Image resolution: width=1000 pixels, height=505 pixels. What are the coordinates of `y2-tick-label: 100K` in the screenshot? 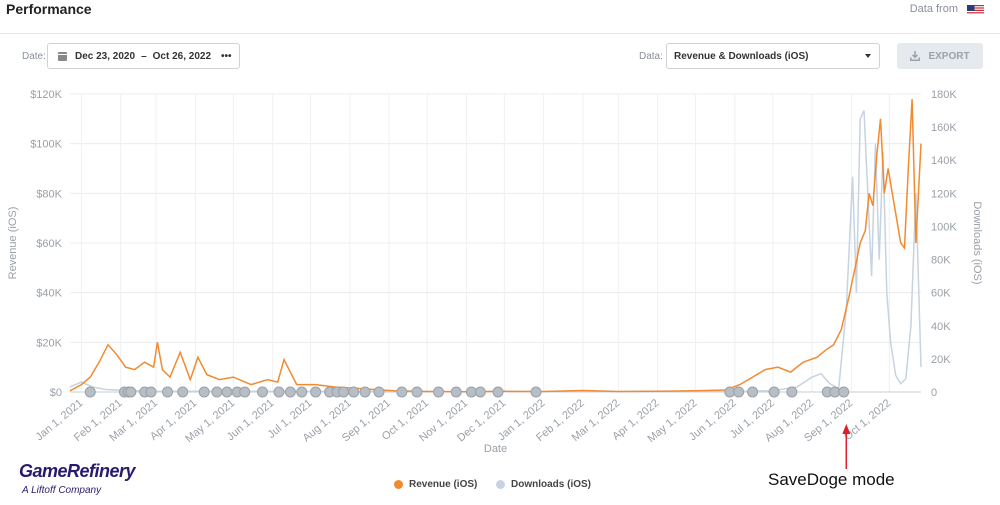 It's located at (944, 227).